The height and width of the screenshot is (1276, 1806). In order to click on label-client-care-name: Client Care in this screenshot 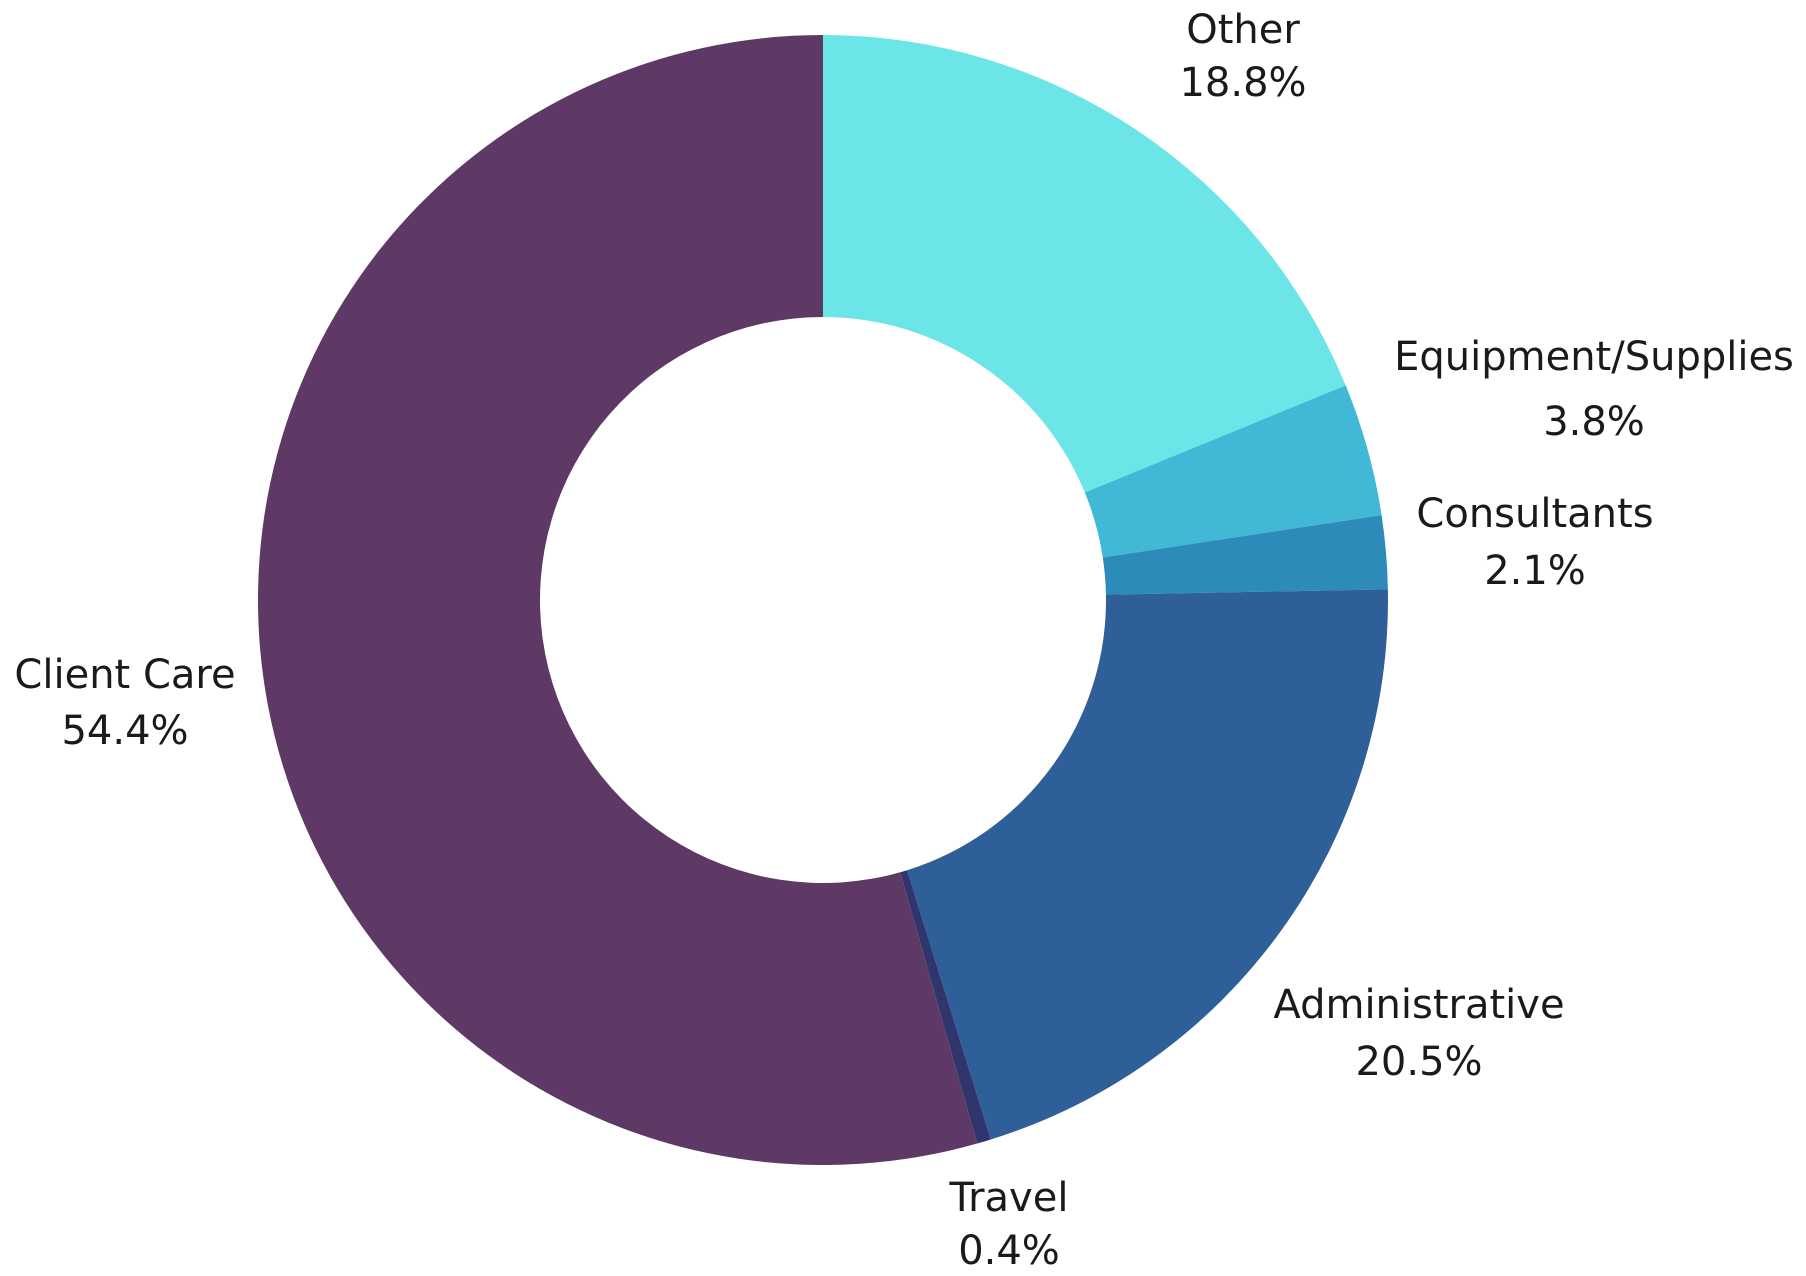, I will do `click(124, 675)`.